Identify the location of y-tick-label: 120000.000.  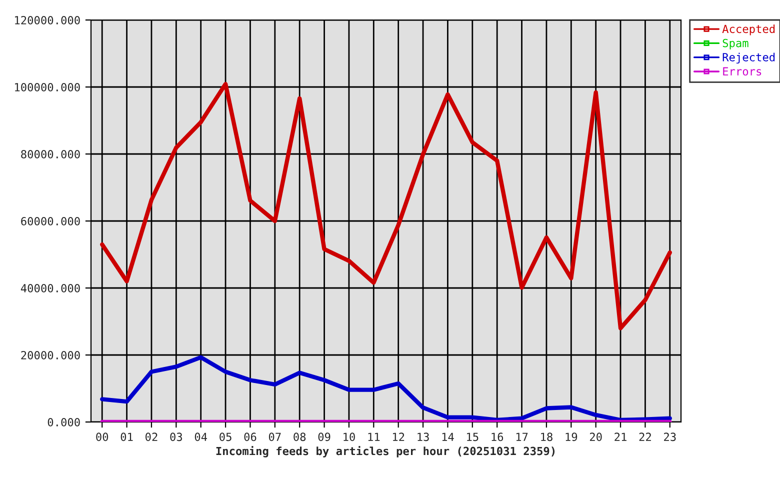
(47, 20).